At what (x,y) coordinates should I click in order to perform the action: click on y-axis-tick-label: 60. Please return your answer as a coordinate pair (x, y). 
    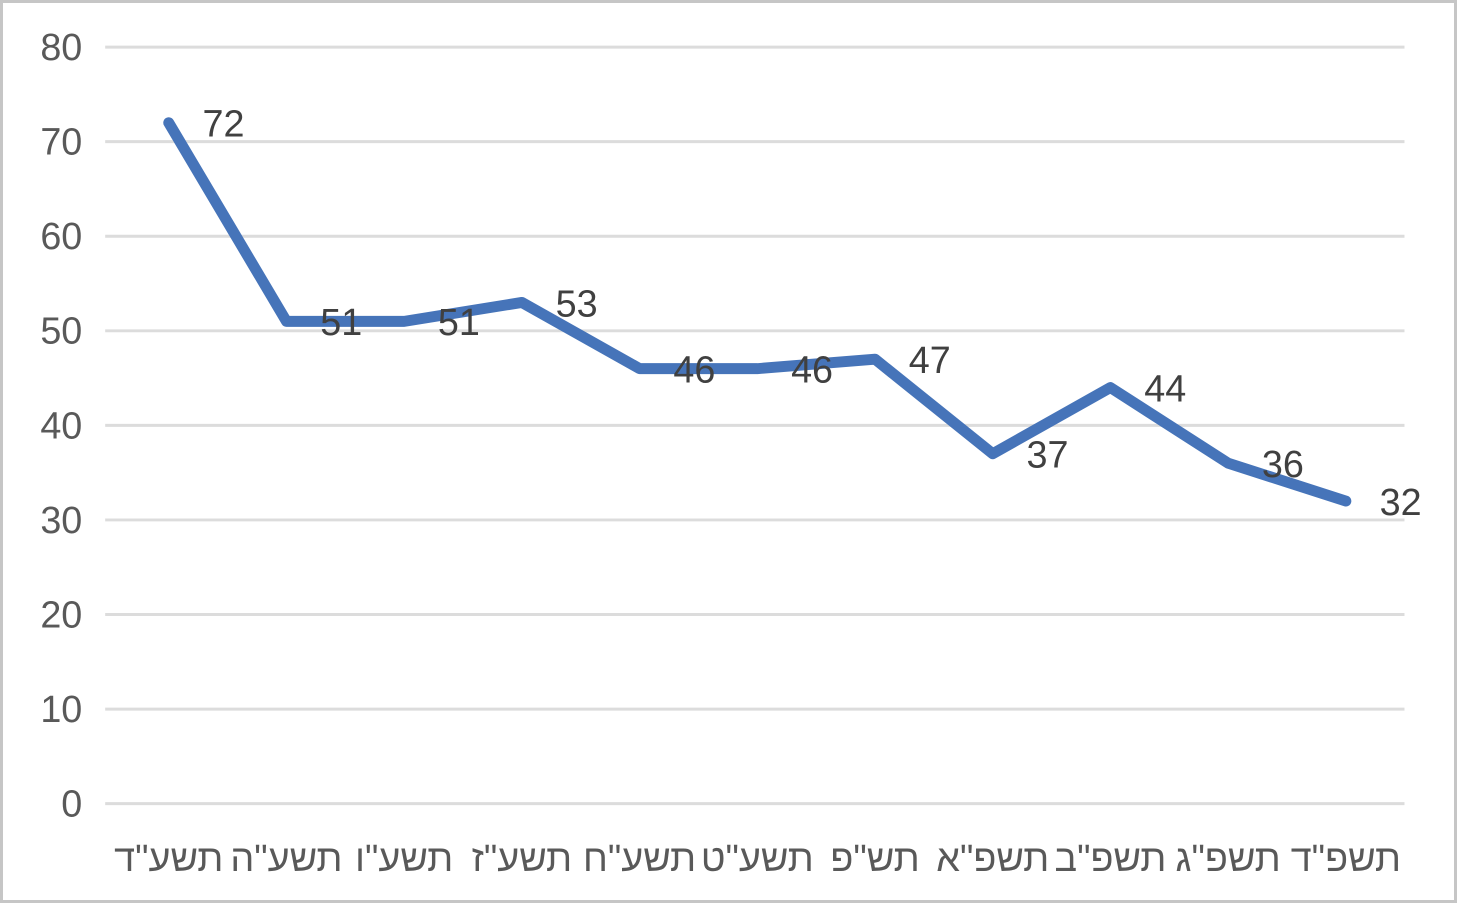
    Looking at the image, I should click on (61, 236).